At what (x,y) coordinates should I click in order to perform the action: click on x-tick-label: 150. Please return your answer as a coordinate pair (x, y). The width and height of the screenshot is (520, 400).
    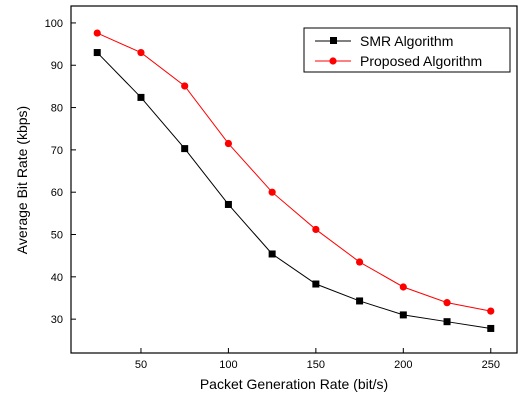
    Looking at the image, I should click on (316, 365).